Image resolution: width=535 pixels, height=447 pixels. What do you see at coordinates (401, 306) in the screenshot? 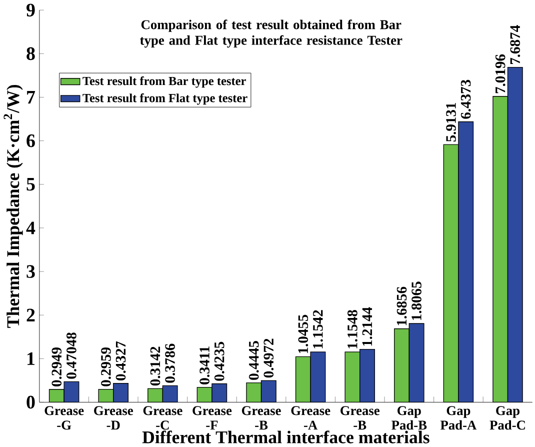
I see `data-label: 1.6856` at bounding box center [401, 306].